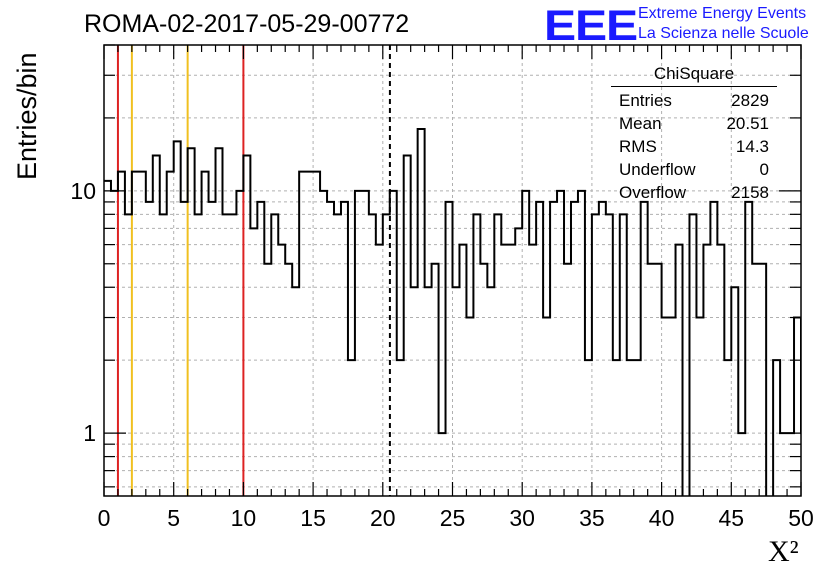 This screenshot has width=836, height=572. What do you see at coordinates (83, 191) in the screenshot?
I see `y-tick-label: 10` at bounding box center [83, 191].